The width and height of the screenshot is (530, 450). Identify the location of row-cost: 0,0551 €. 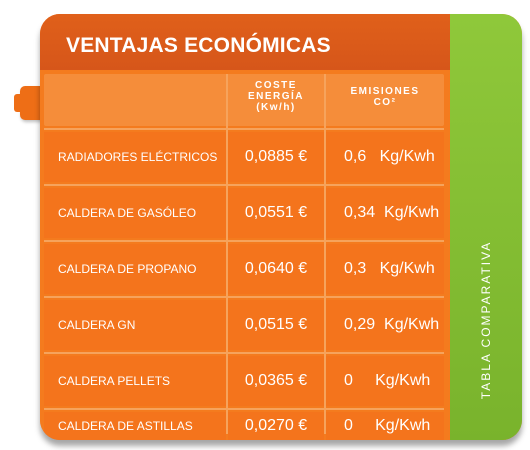
(276, 213).